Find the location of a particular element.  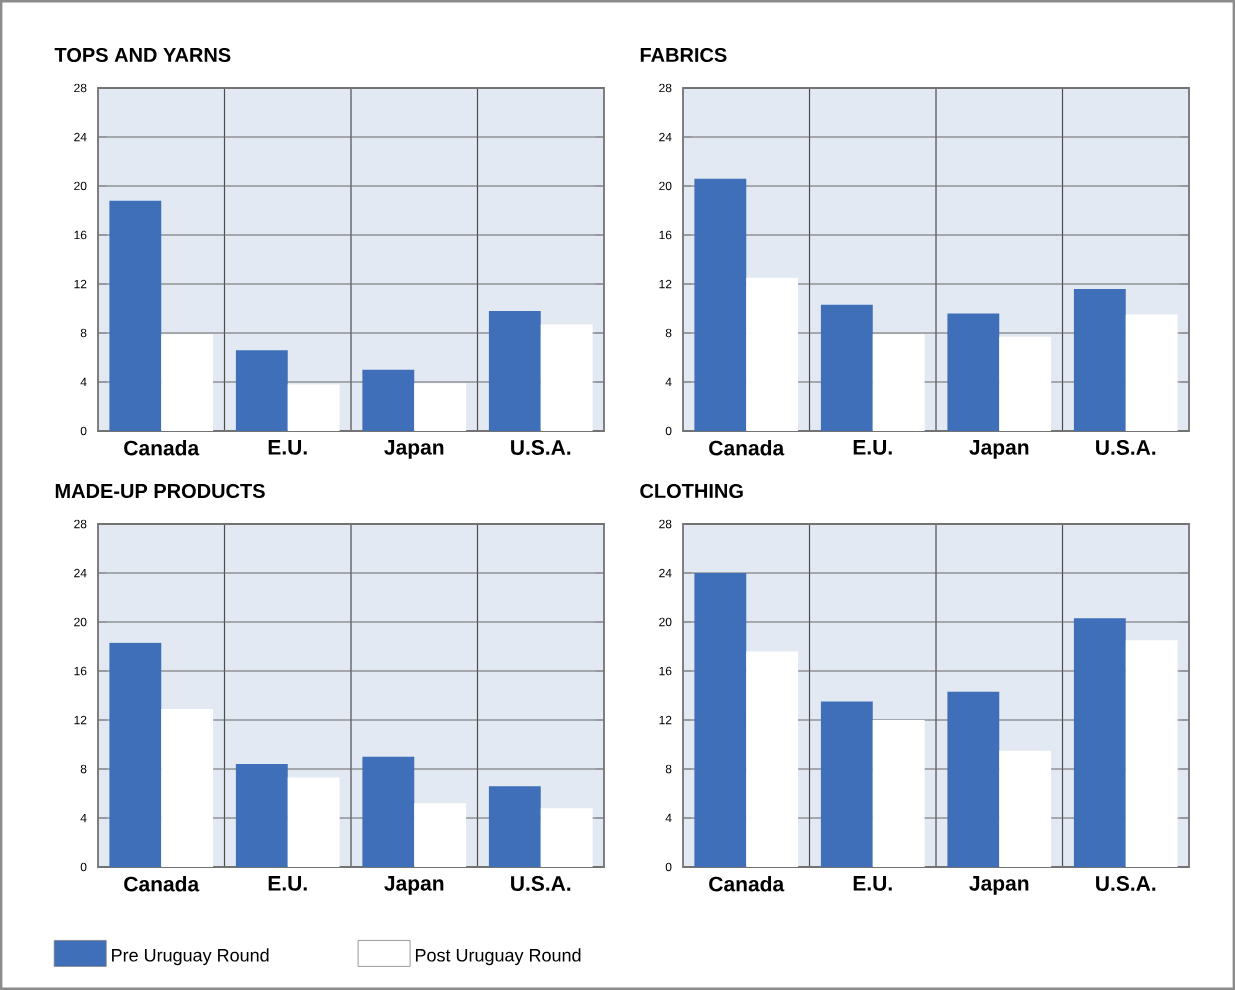

legend-label: Pre Uruguay Round is located at coordinates (190, 957).